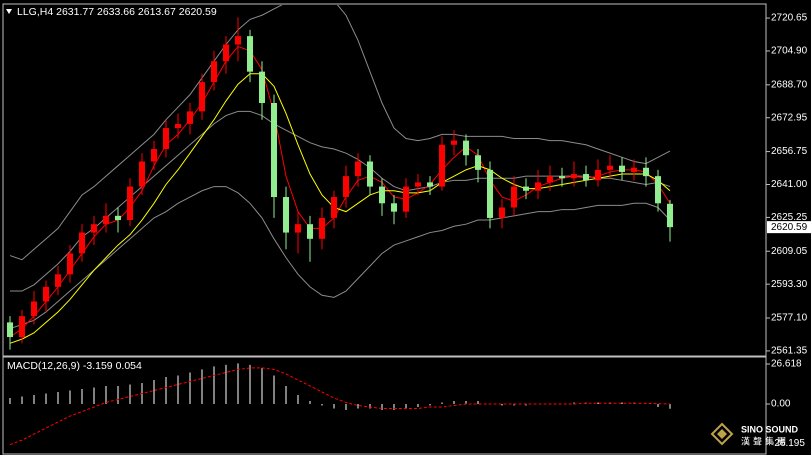 Image resolution: width=811 pixels, height=455 pixels. What do you see at coordinates (198, 12) in the screenshot?
I see `last-close: 2620.59` at bounding box center [198, 12].